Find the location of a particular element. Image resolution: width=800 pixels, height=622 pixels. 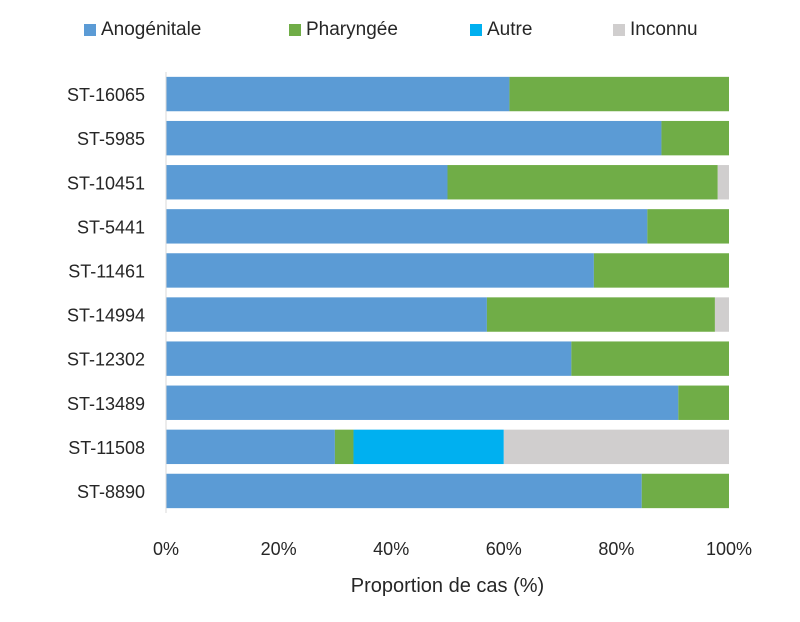

legend: Anogénitale Pharyngée Autre Inconnu is located at coordinates (391, 29).